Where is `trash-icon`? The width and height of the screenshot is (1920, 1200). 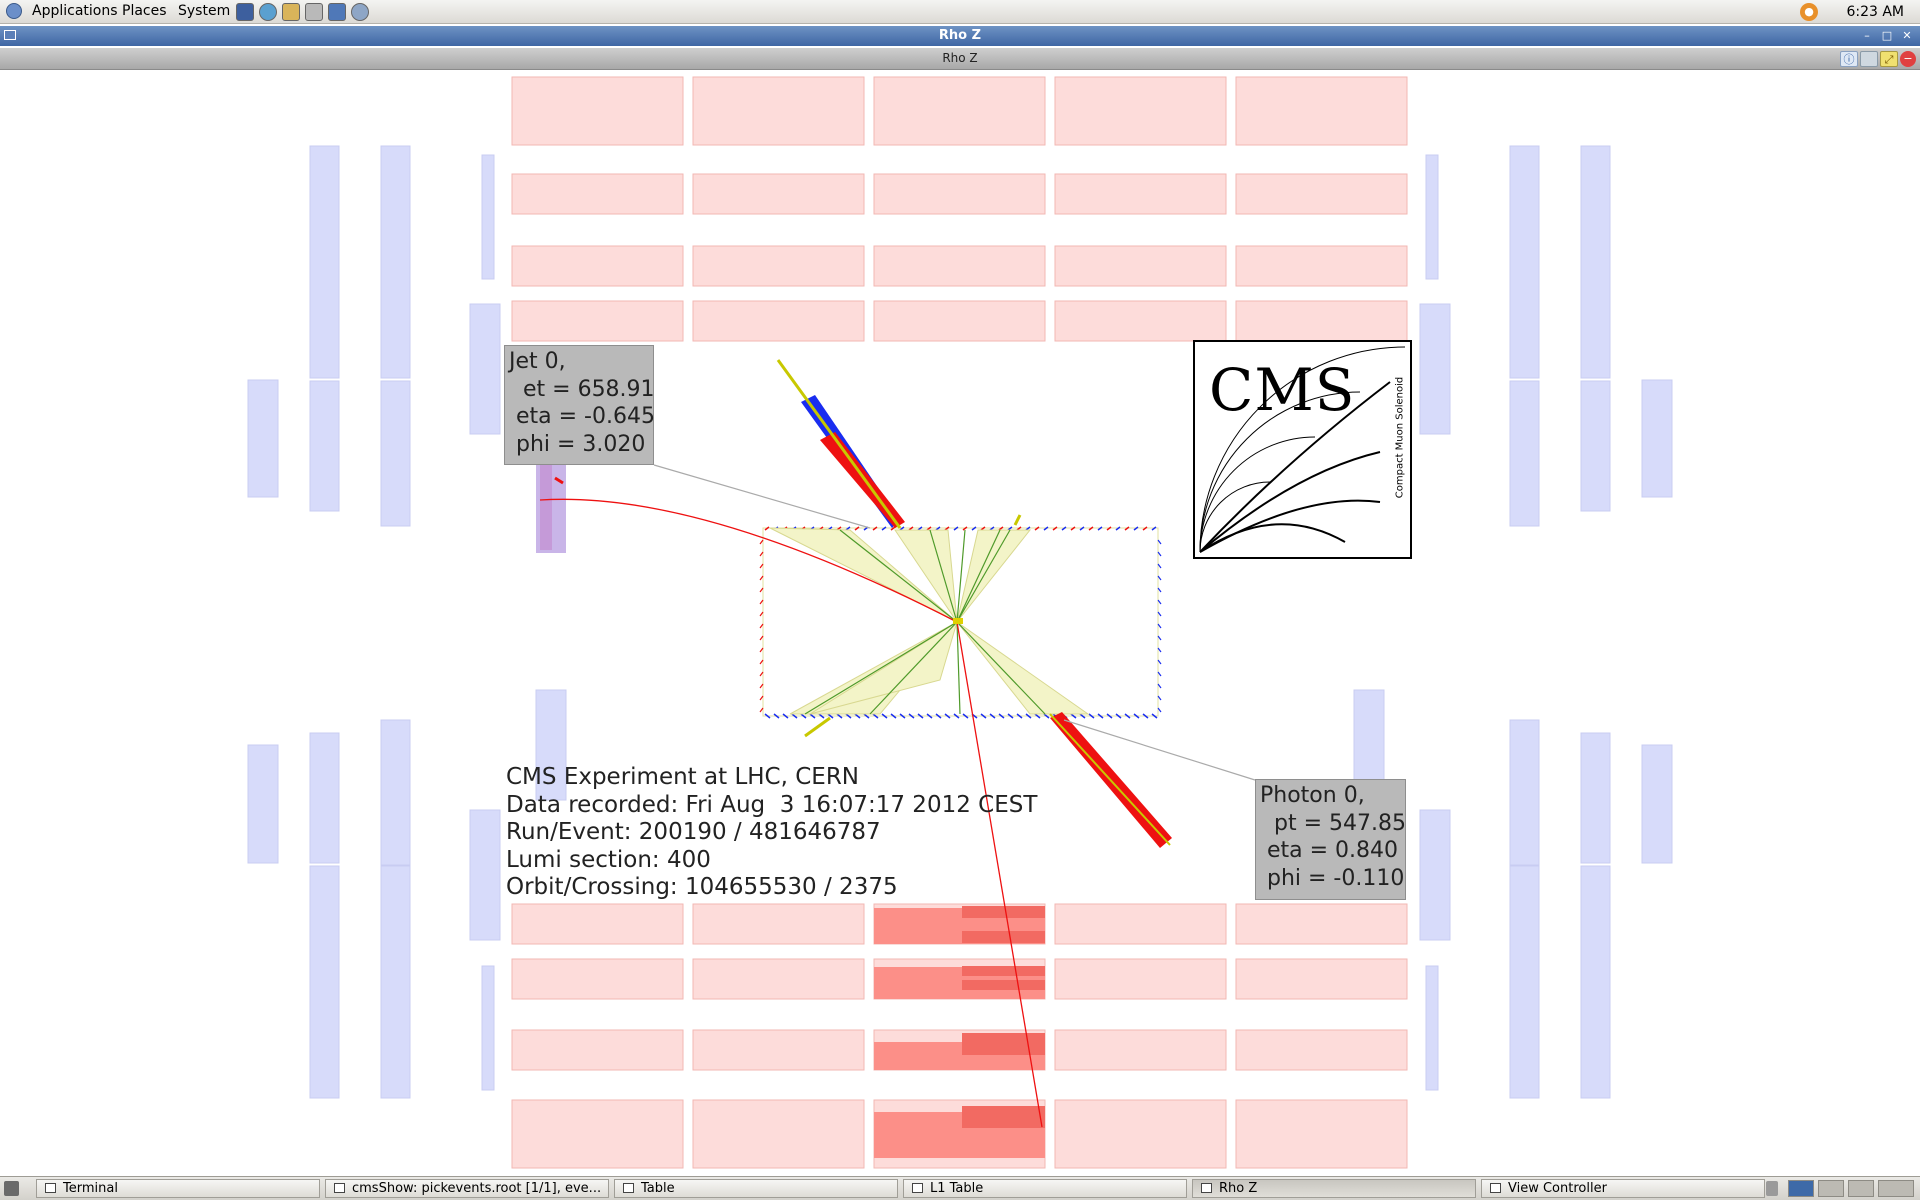 trash-icon is located at coordinates (1772, 1188).